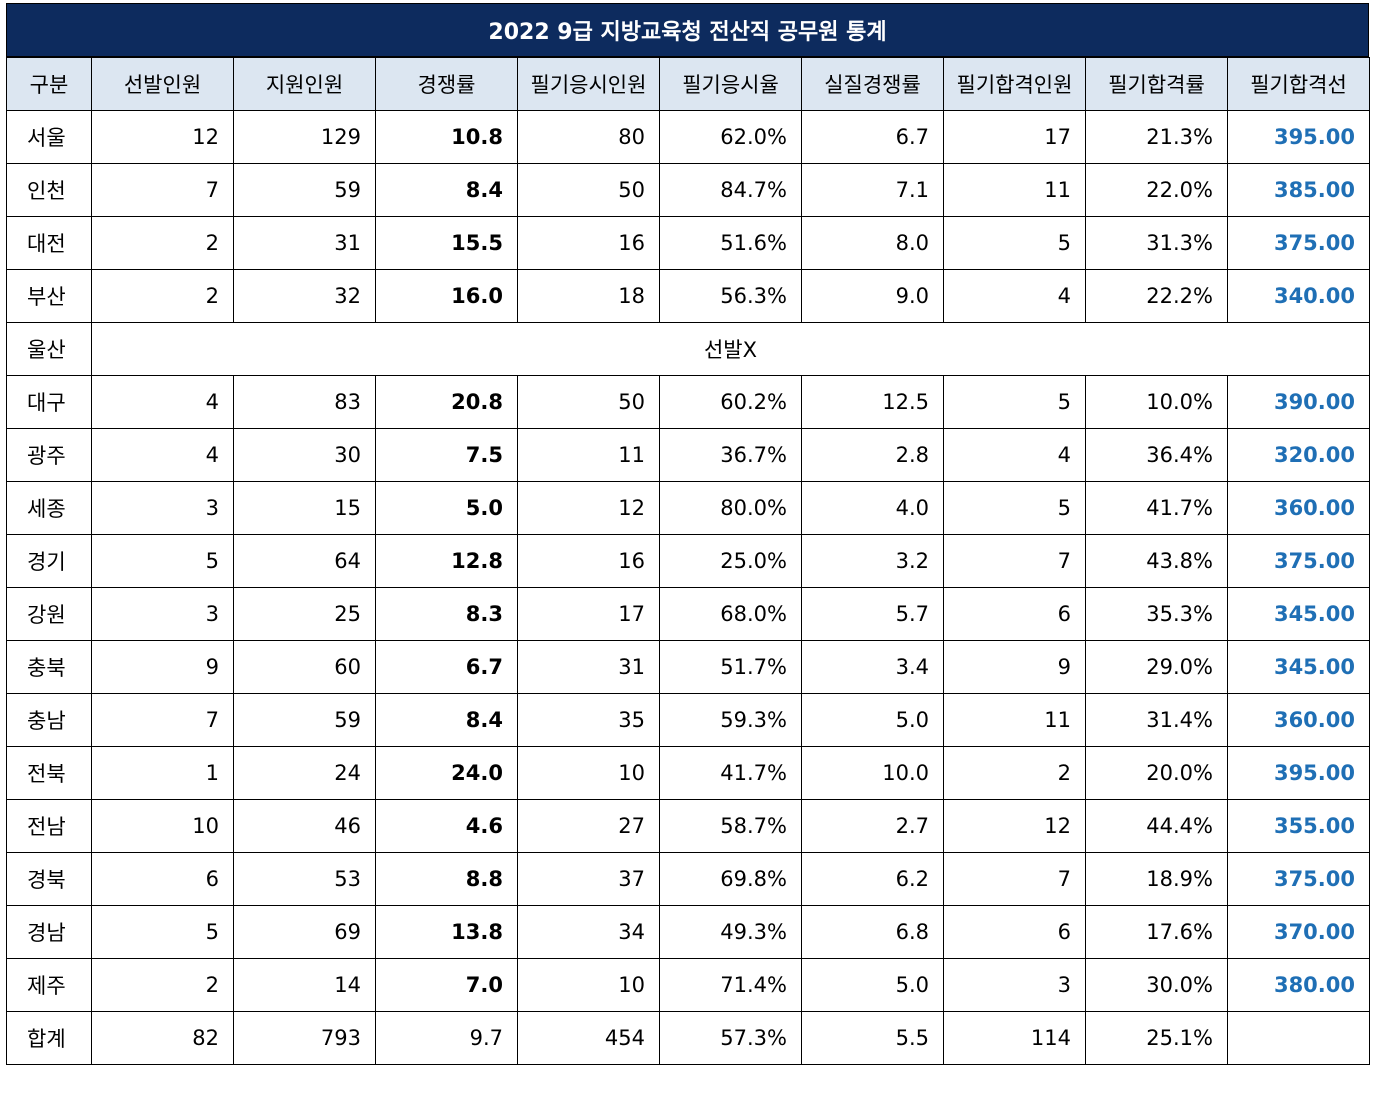 Image resolution: width=1374 pixels, height=1093 pixels. Describe the element at coordinates (49, 296) in the screenshot. I see `region-cell: 부산` at that location.